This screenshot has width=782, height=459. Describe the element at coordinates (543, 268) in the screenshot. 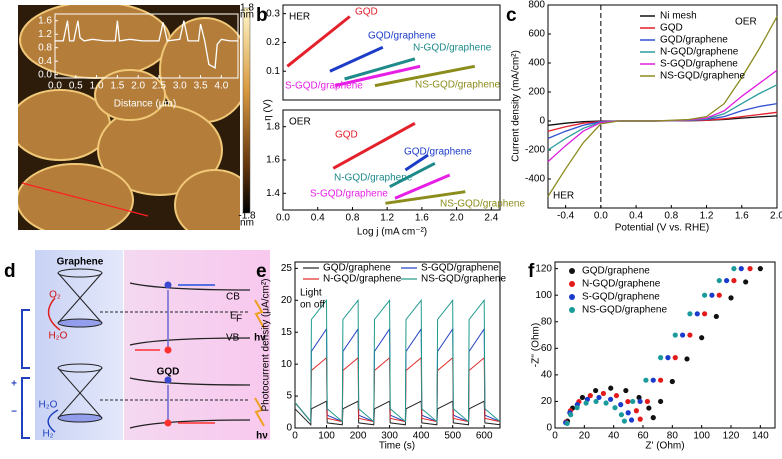

I see `y-tick-label: 120` at that location.